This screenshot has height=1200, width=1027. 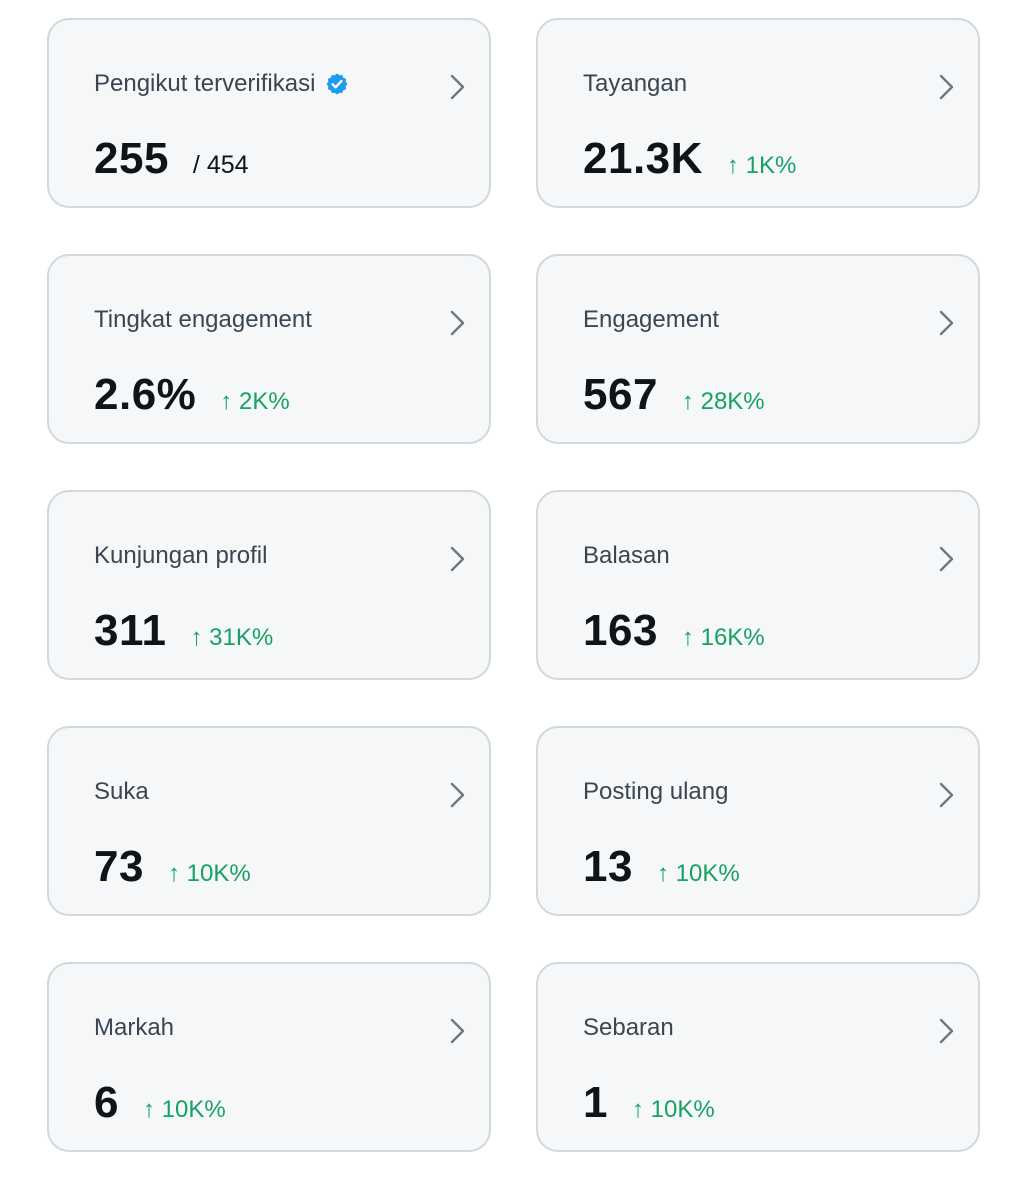 I want to click on metric-value: 1, so click(x=595, y=1102).